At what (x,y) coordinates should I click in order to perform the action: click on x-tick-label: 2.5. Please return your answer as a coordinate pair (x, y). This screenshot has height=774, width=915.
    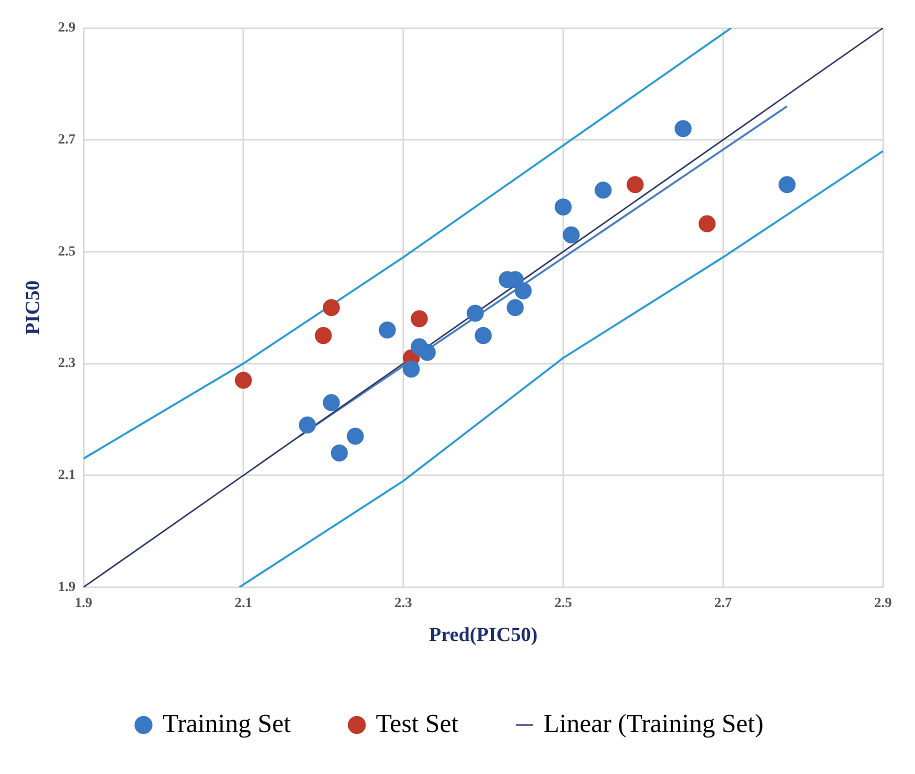
    Looking at the image, I should click on (563, 604).